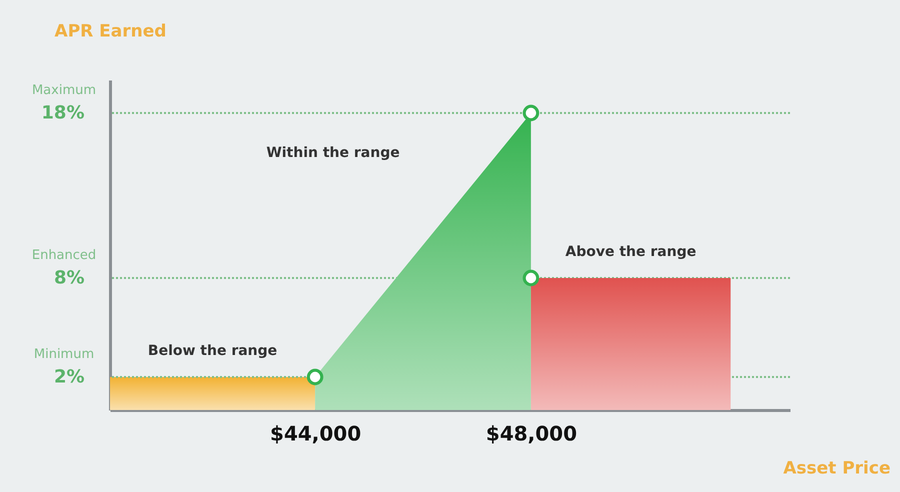 The image size is (900, 492). Describe the element at coordinates (62, 113) in the screenshot. I see `y-tick-label: 18%` at that location.